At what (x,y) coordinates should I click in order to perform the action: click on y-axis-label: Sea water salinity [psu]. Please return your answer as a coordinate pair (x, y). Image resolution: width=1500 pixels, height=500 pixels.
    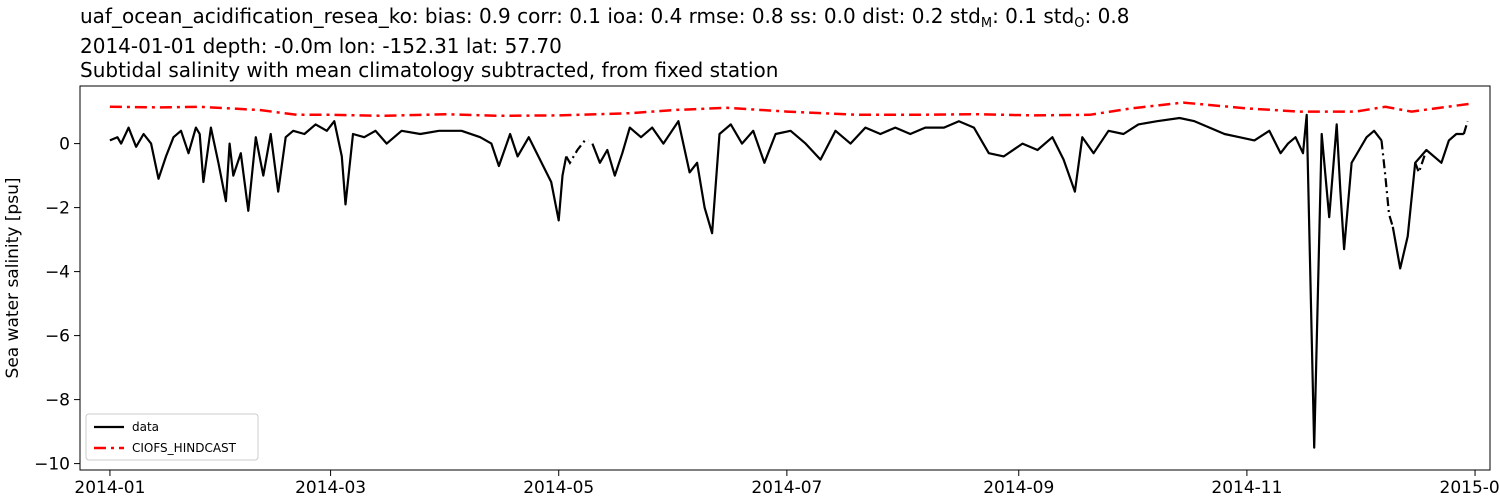
    Looking at the image, I should click on (13, 278).